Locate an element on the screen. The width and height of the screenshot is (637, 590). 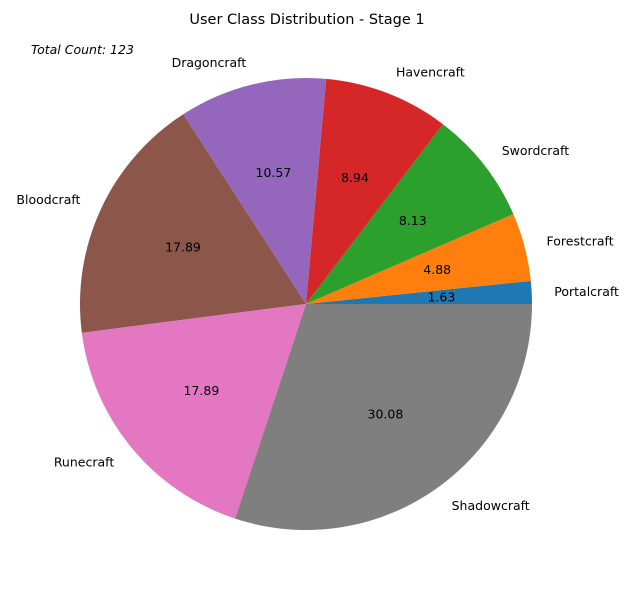
slice-value-runecraft: 17.89 is located at coordinates (202, 390).